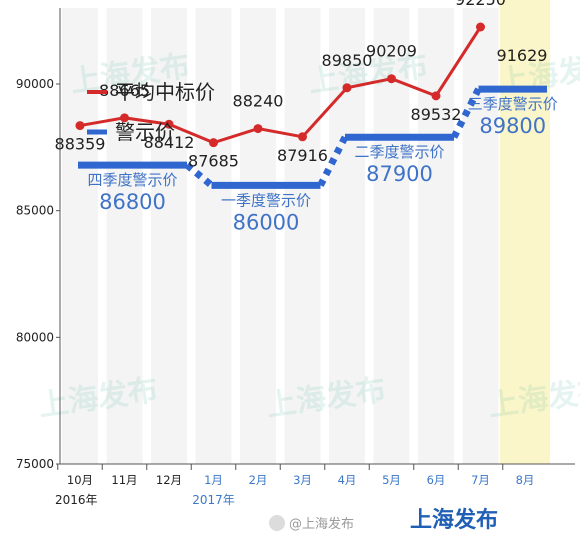 This screenshot has width=580, height=540. I want to click on warning-price-name: 三季度警示价, so click(513, 104).